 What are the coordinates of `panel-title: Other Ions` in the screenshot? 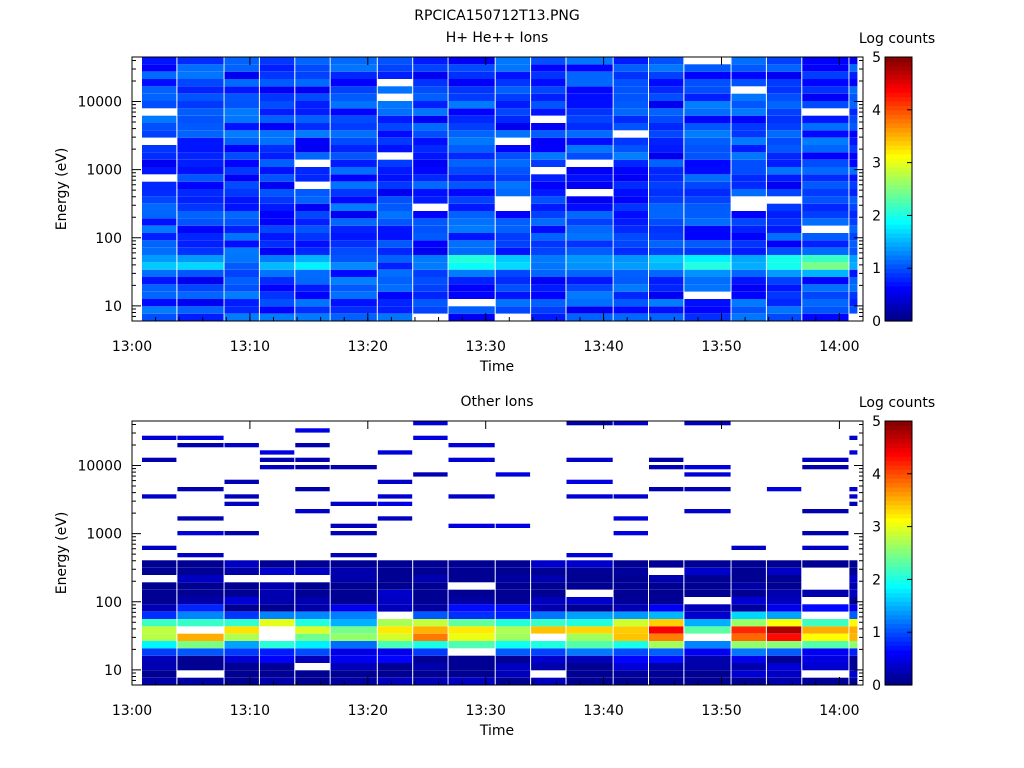 It's located at (496, 402).